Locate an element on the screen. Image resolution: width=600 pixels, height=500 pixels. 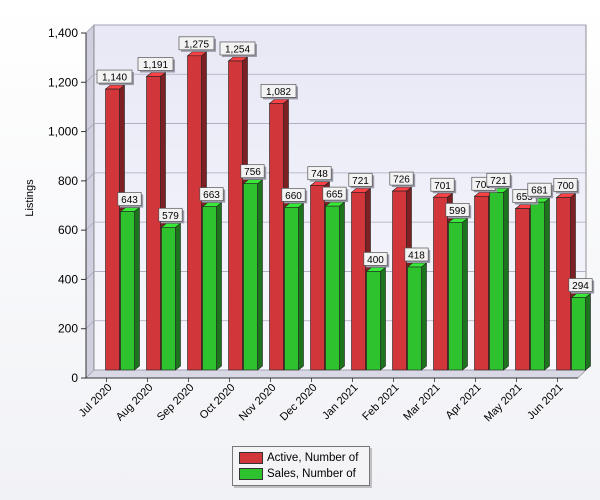
legend-item-active: Active, Number of is located at coordinates (304, 458).